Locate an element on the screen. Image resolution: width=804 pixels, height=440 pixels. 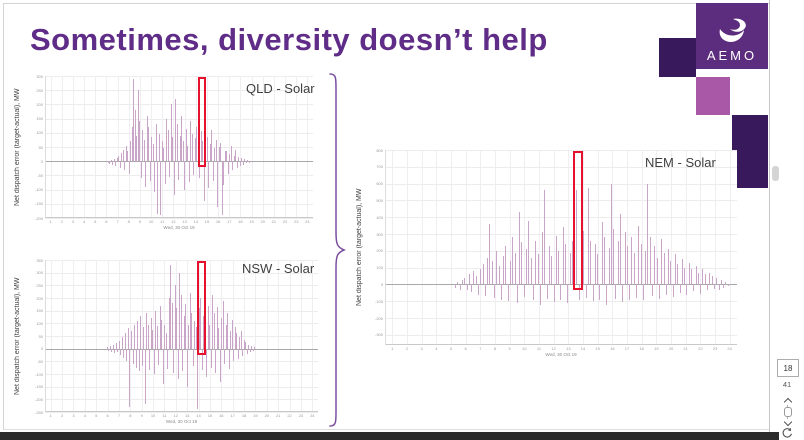
y-tick-label: -100 is located at coordinates (38, 190).